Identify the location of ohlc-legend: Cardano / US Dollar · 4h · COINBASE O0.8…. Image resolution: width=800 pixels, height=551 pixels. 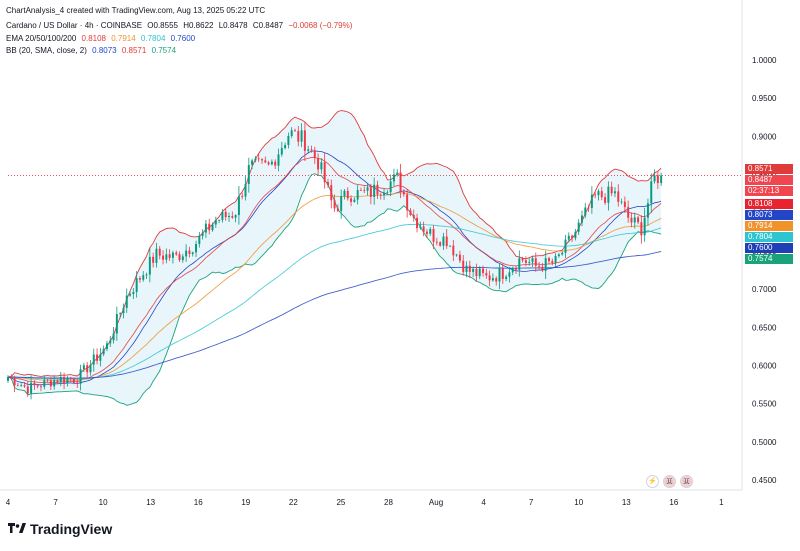
(180, 26).